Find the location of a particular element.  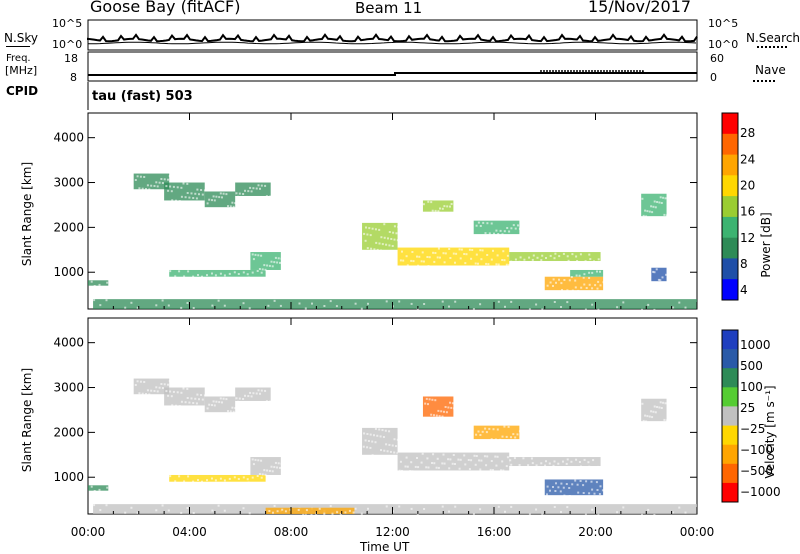

nave-tick-top: 60 is located at coordinates (717, 58).